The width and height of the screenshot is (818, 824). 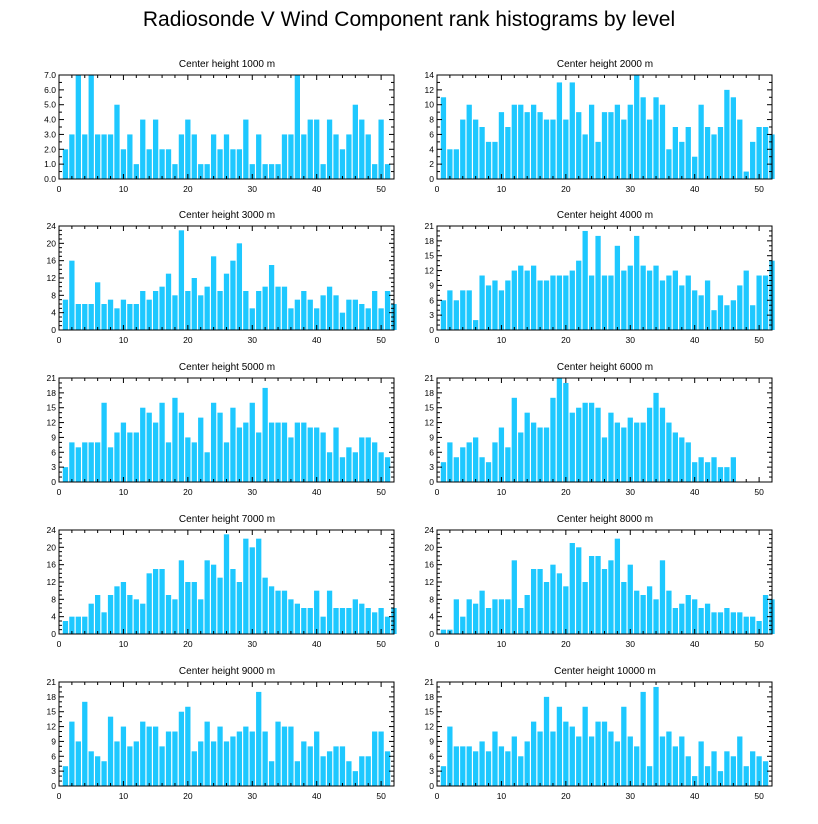 I want to click on y-tick-label: 6, so click(x=431, y=452).